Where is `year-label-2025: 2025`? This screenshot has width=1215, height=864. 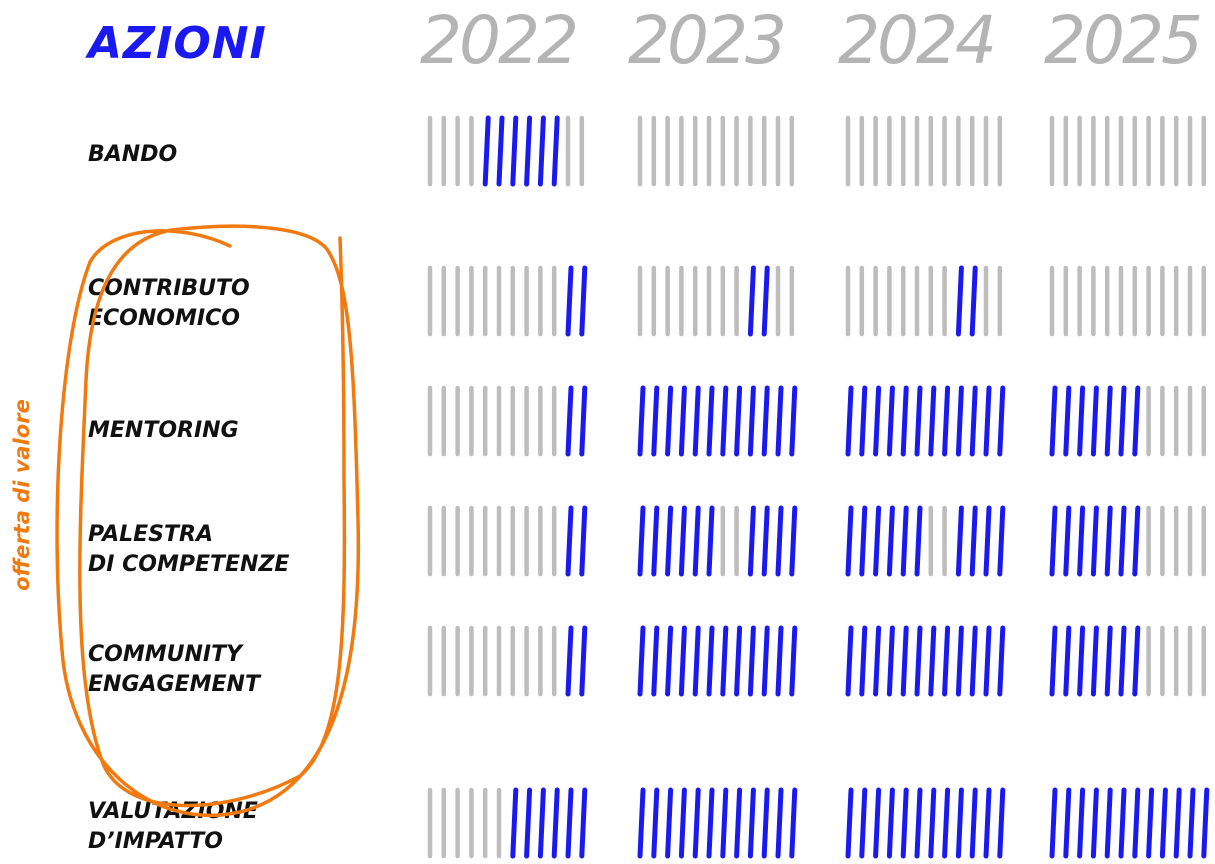 year-label-2025: 2025 is located at coordinates (1123, 40).